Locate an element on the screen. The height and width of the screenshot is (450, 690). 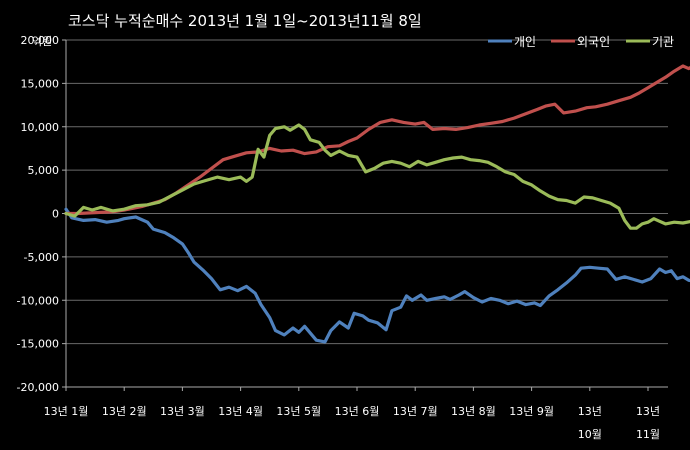
y-tick-label: 20,000 is located at coordinates (40, 40).